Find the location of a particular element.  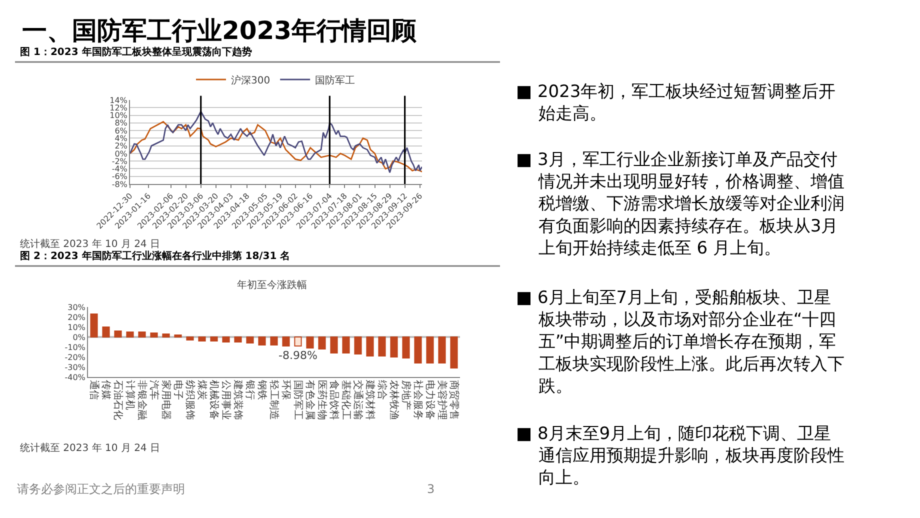

y-tick-label: -4% is located at coordinates (120, 169).